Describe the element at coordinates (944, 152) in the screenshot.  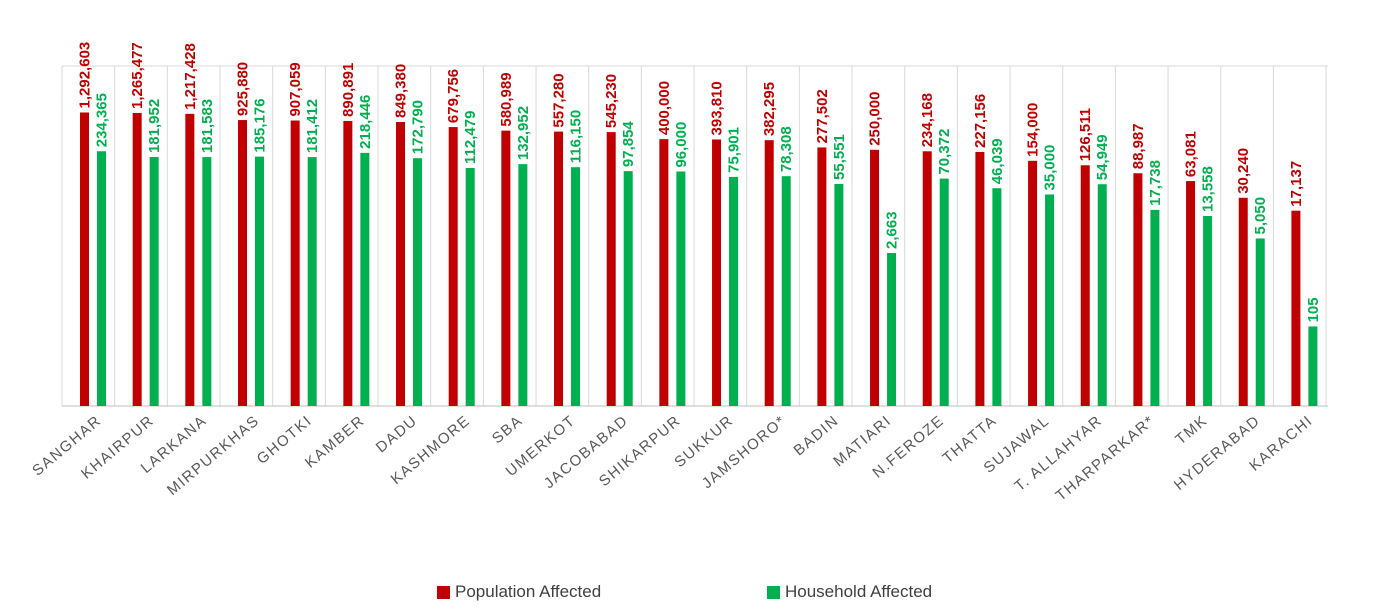
I see `data-label-household: 70,372` at that location.